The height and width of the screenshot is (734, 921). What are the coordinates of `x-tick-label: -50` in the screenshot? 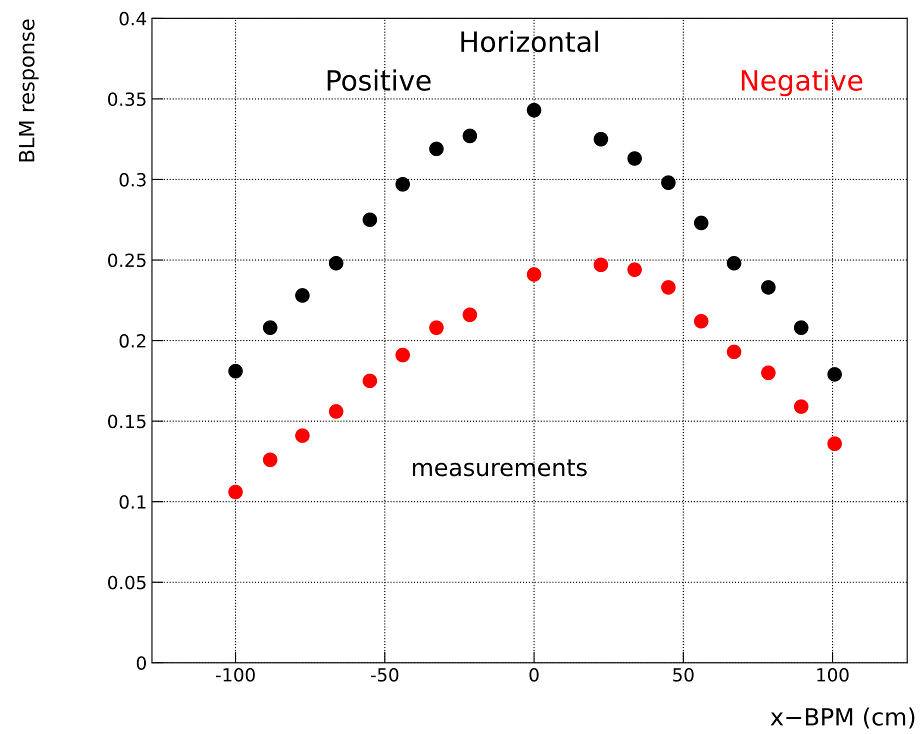 It's located at (384, 675).